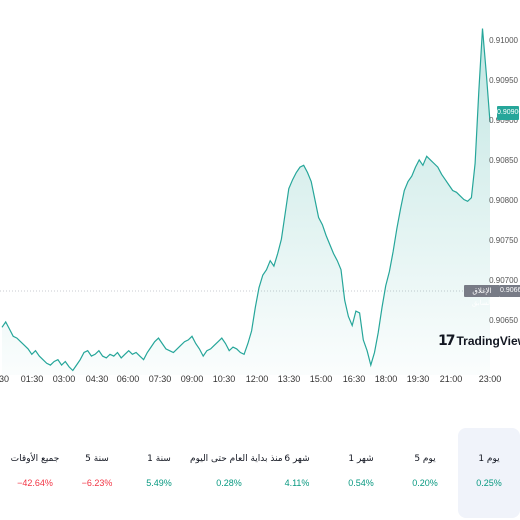  I want to click on time-tick-label: 03:00, so click(64, 379).